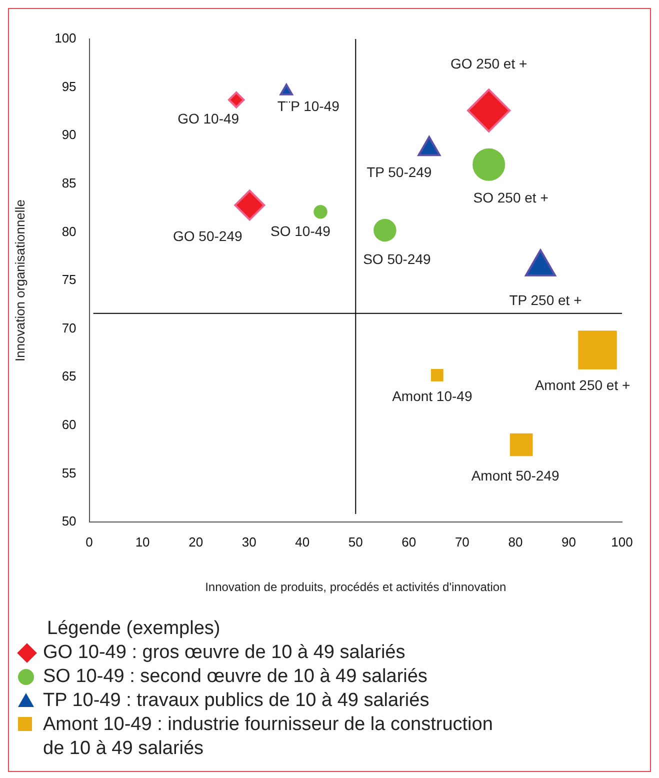 The width and height of the screenshot is (659, 778). I want to click on y-tick-label: 100, so click(65, 38).